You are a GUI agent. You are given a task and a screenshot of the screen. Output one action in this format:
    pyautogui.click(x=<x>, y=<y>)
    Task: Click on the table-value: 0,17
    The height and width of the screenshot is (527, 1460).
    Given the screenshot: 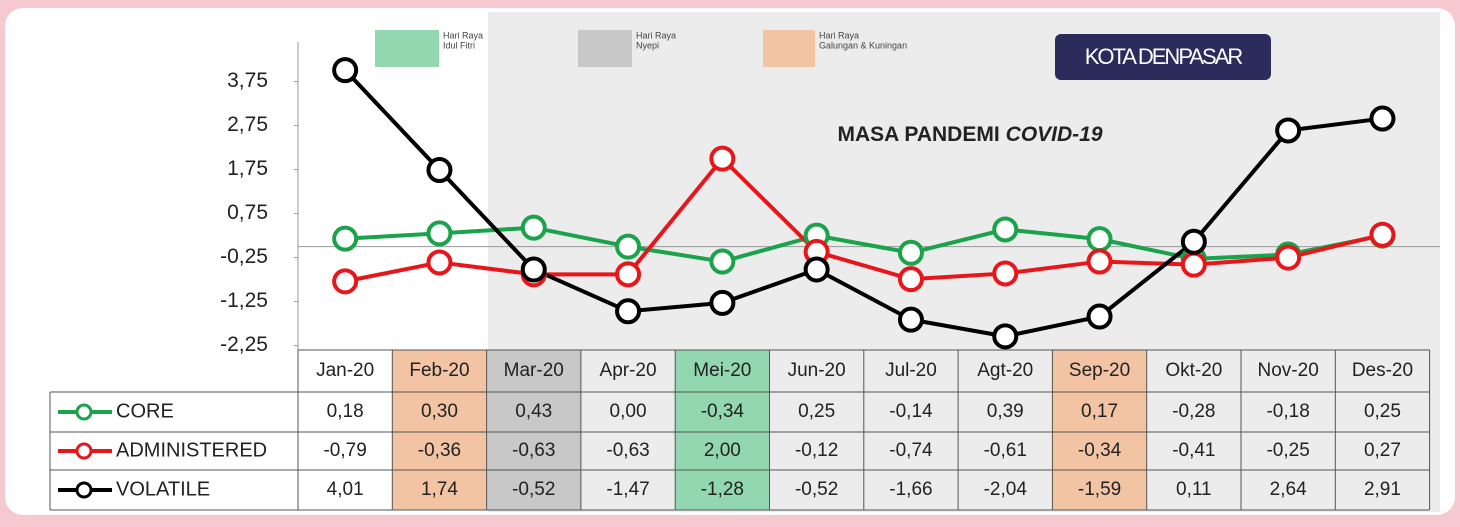 What is the action you would take?
    pyautogui.click(x=1099, y=411)
    